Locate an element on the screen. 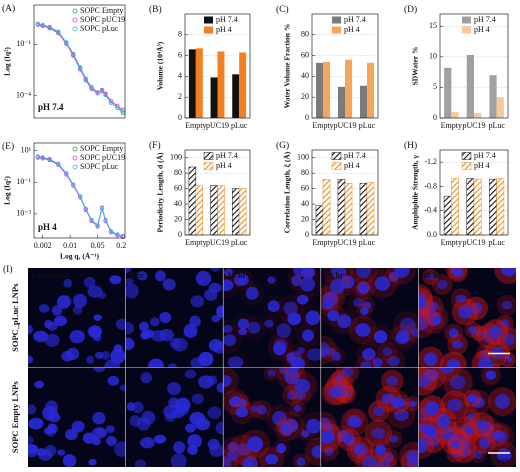  legend-label: SOPC pUC19 is located at coordinates (102, 19).